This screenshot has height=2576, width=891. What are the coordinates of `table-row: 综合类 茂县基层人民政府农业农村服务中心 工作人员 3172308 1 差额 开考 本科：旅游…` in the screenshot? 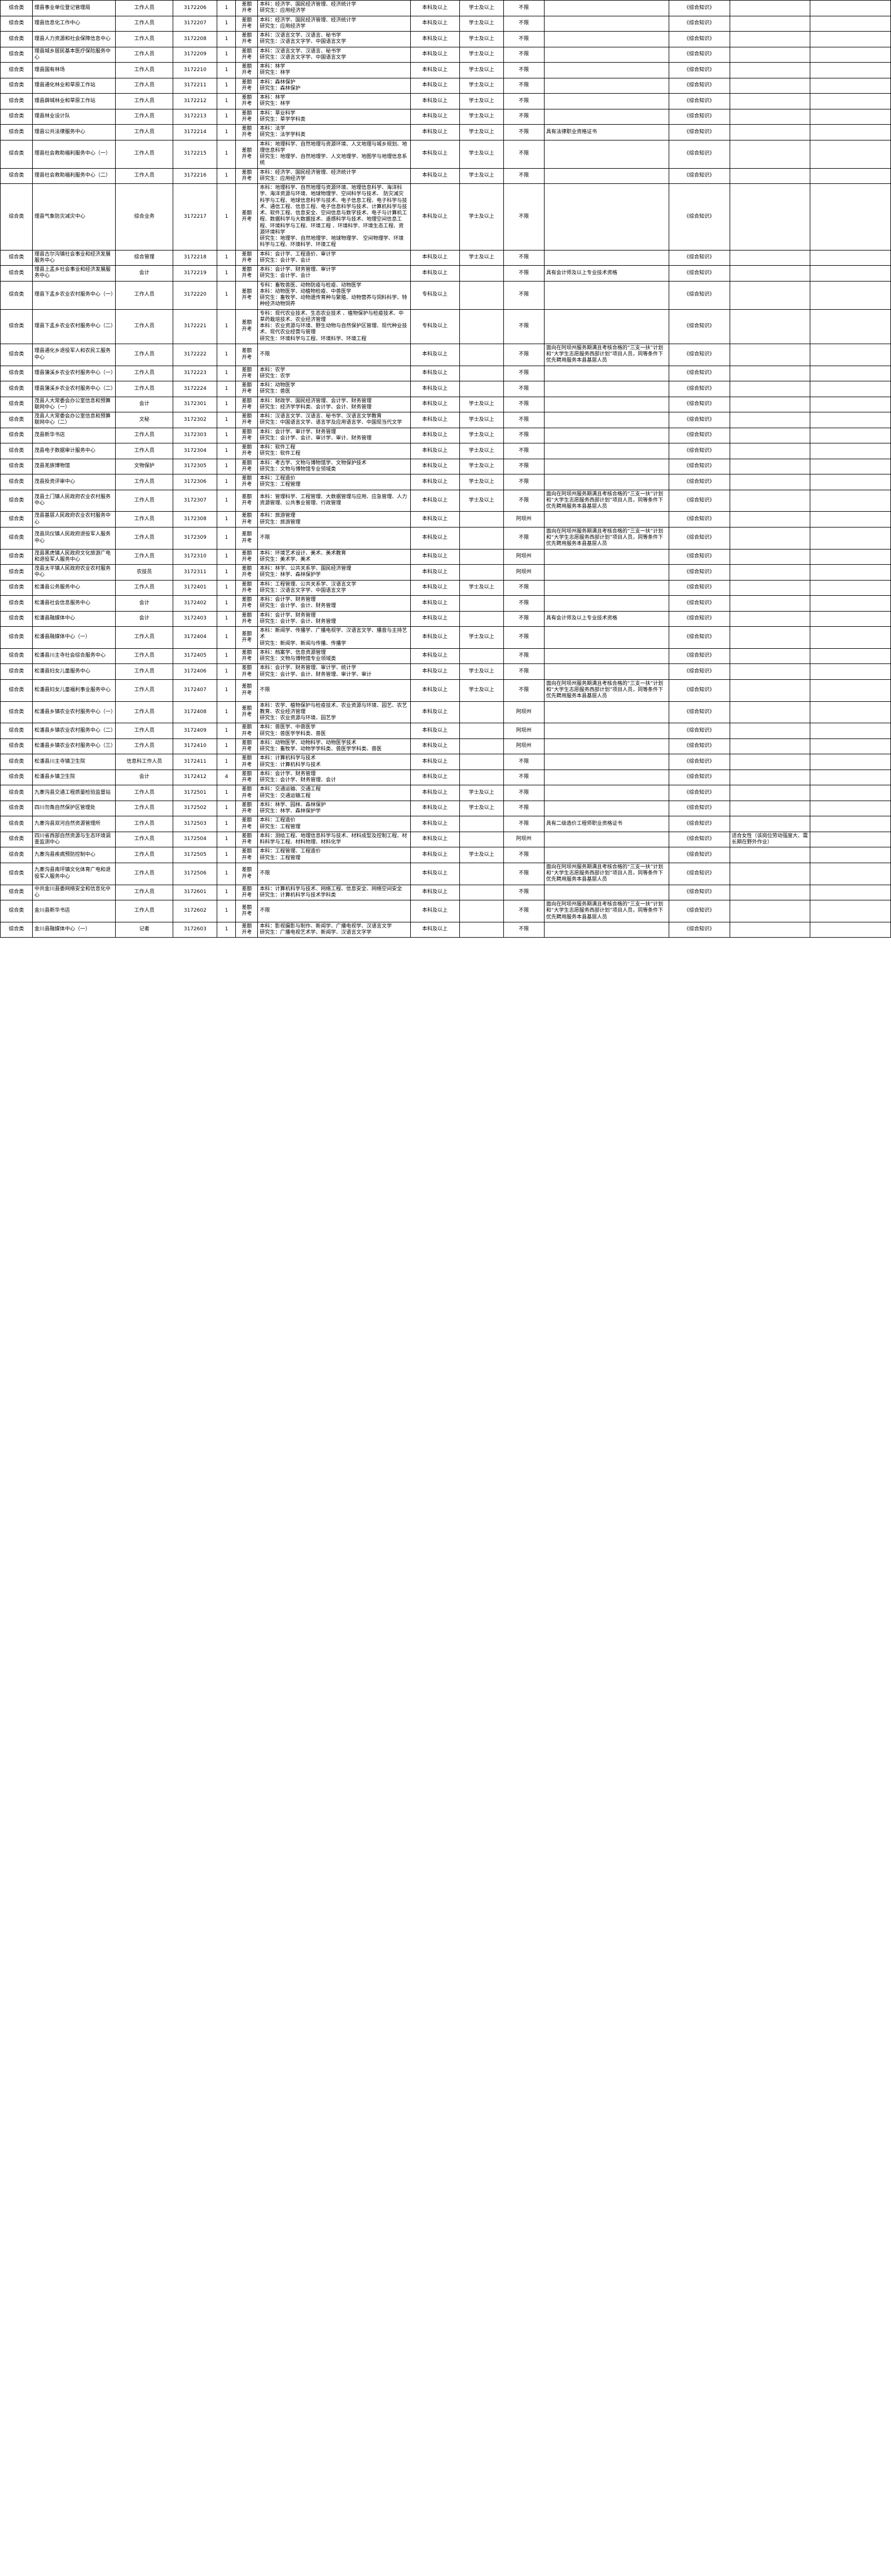 It's located at (445, 519).